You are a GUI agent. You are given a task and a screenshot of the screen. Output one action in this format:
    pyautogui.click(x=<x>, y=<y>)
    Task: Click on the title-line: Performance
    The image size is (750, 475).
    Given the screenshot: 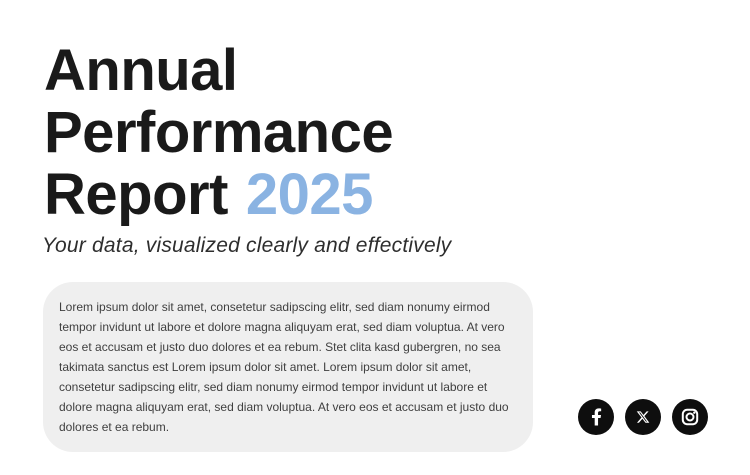 What is the action you would take?
    pyautogui.click(x=219, y=132)
    